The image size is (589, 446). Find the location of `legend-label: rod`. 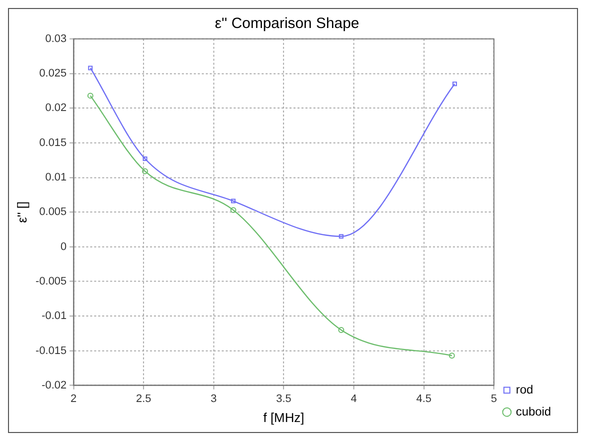

legend-label: rod is located at coordinates (525, 389).